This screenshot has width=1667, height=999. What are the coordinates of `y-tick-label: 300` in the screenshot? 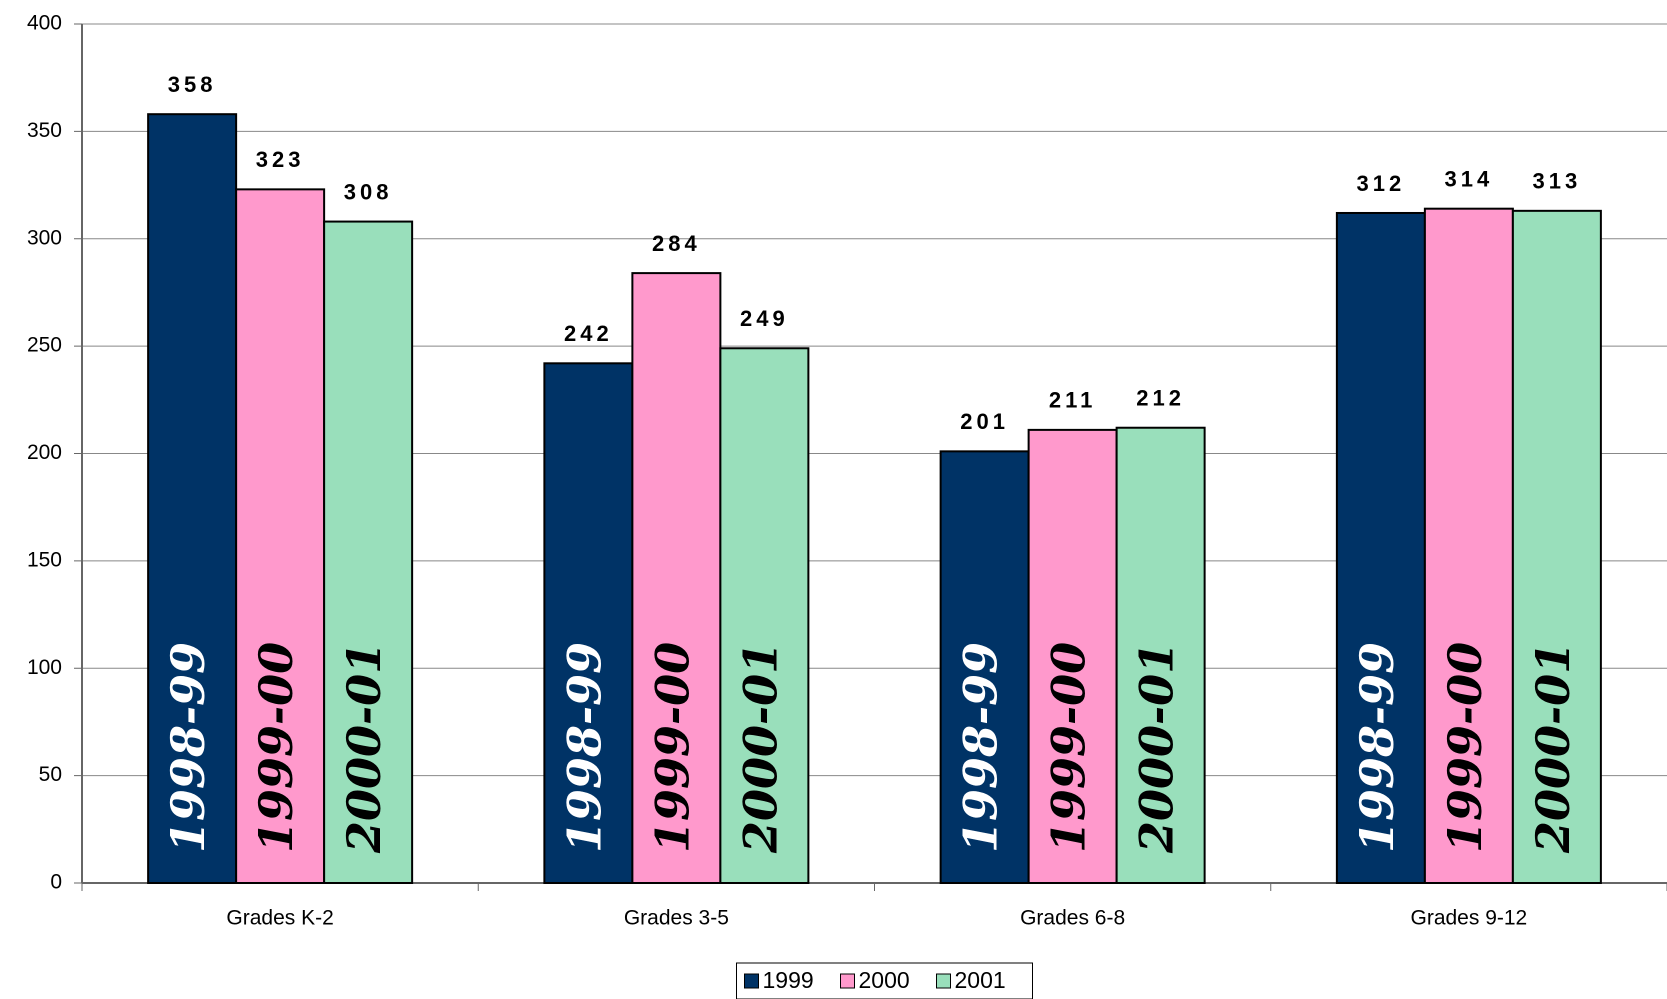 It's located at (44, 237).